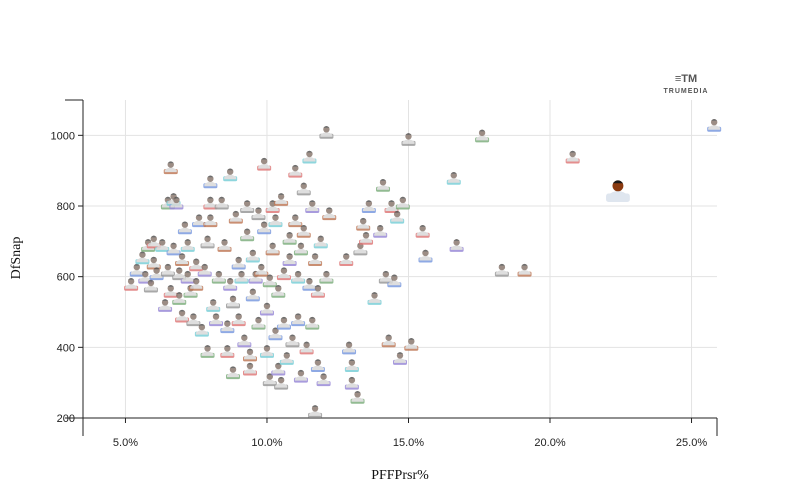 The width and height of the screenshot is (800, 500). I want to click on highlighted-player-point, so click(618, 191).